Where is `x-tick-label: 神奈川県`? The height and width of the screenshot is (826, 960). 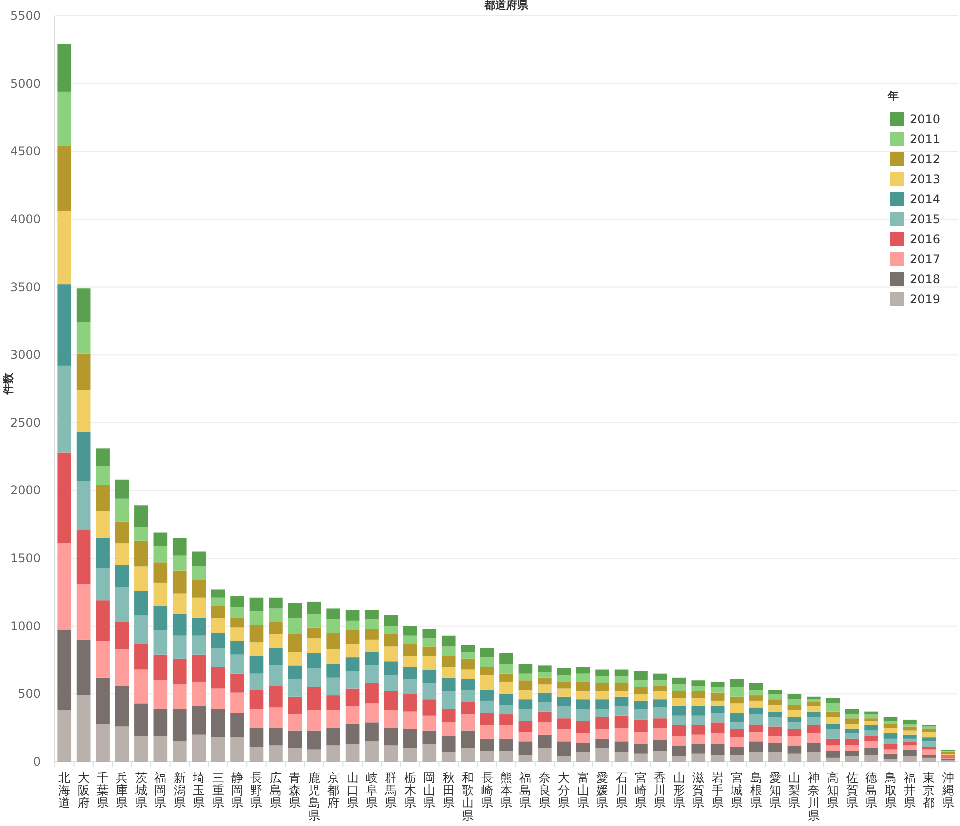
x-tick-label: 神奈川県 is located at coordinates (814, 797).